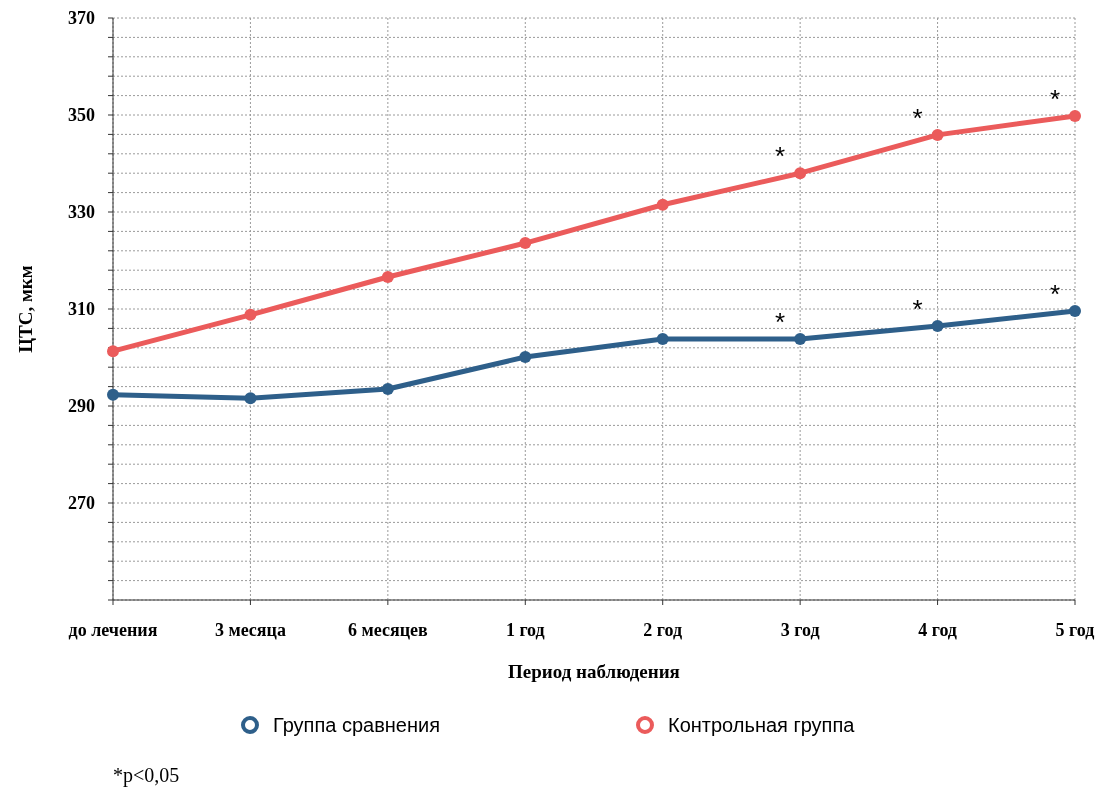 The height and width of the screenshot is (792, 1114). I want to click on y-axis-title: ЦТС, мкм, so click(25, 309).